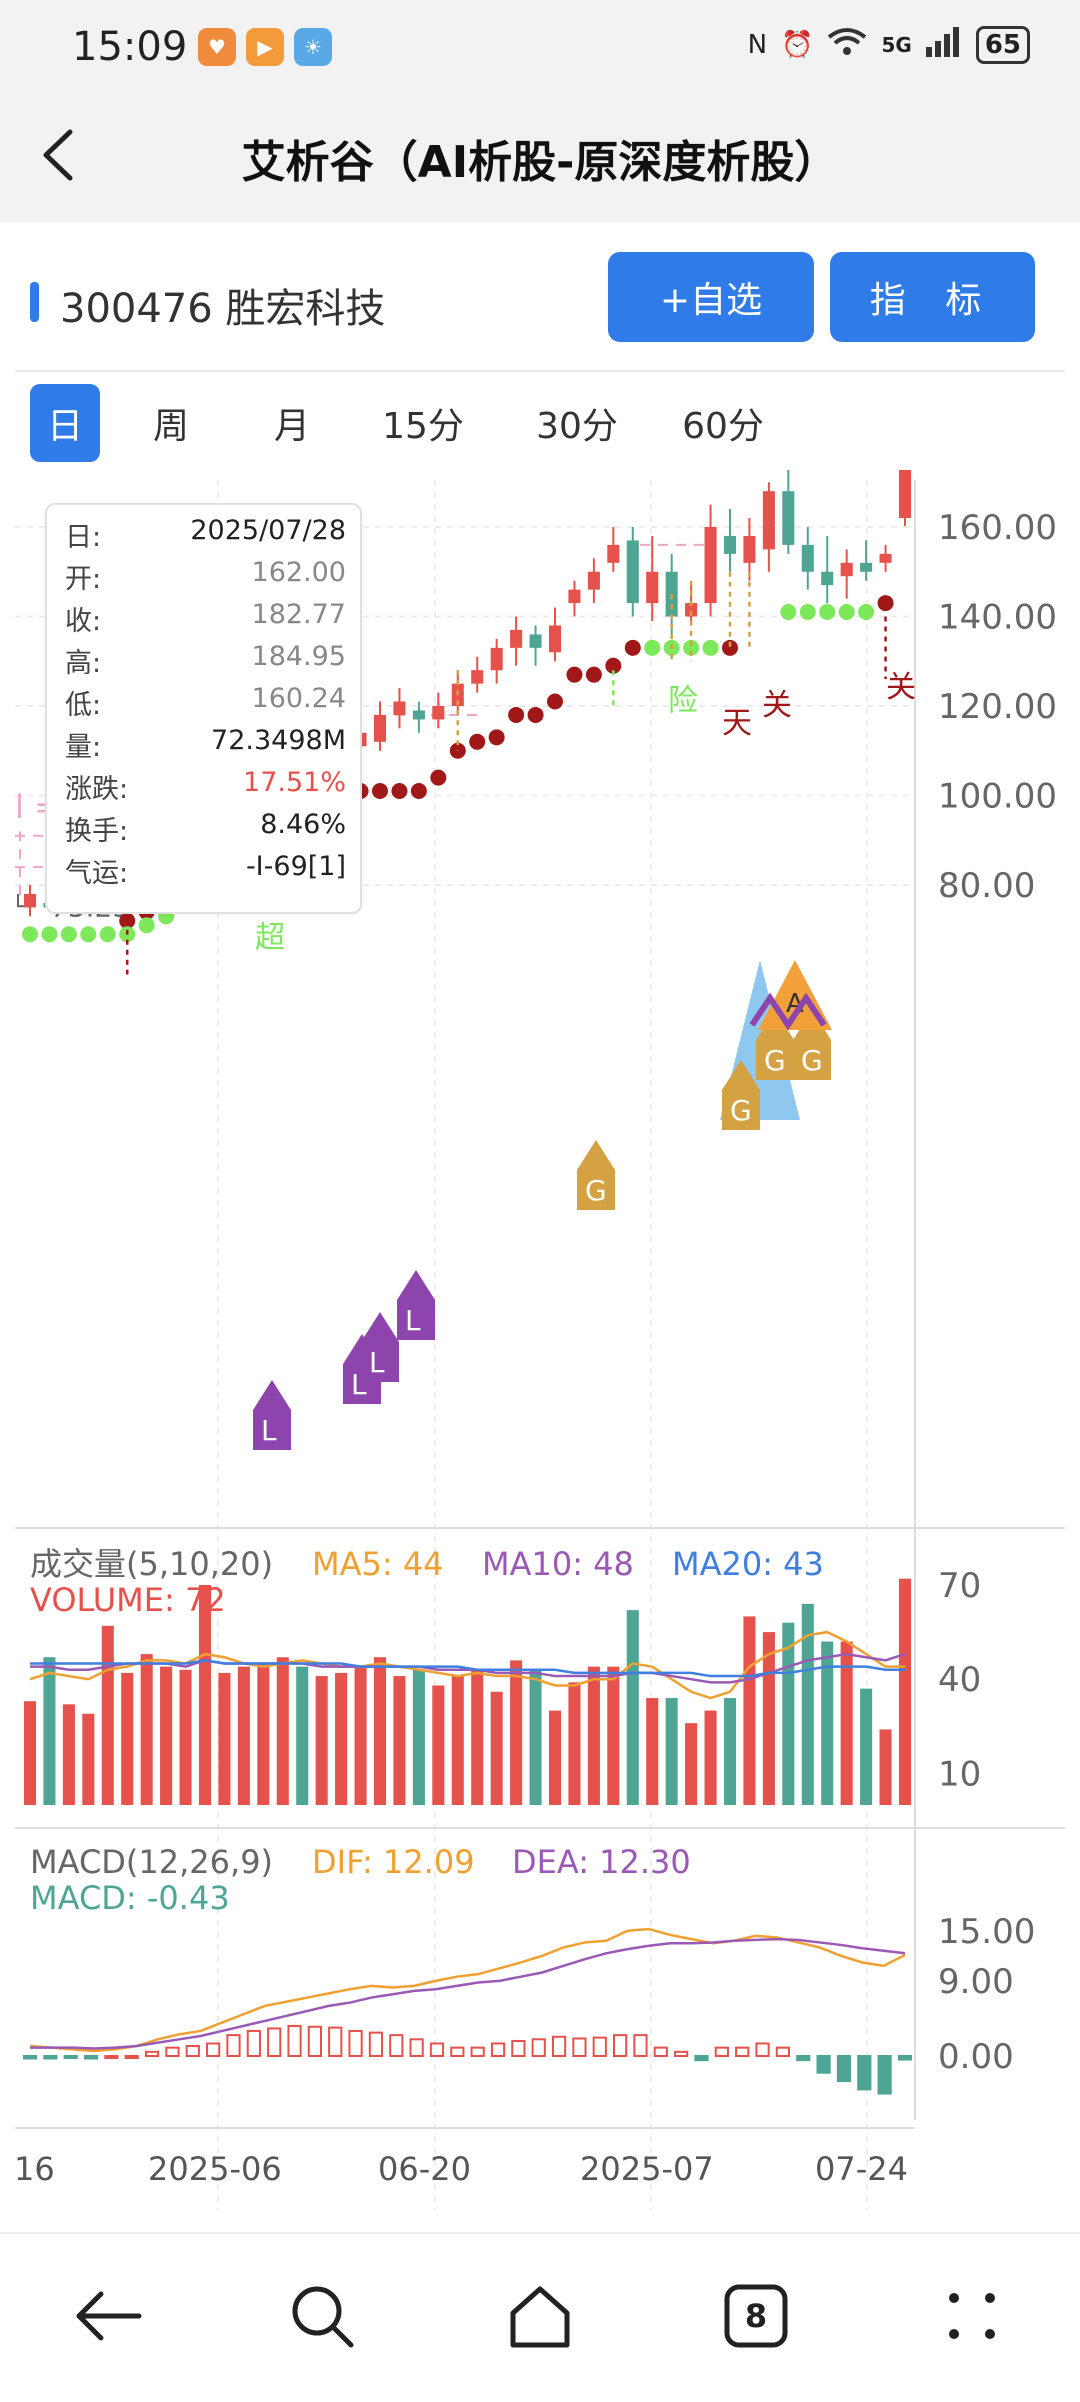  Describe the element at coordinates (205, 787) in the screenshot. I see `info-row: 涨跌: 17.51%` at that location.